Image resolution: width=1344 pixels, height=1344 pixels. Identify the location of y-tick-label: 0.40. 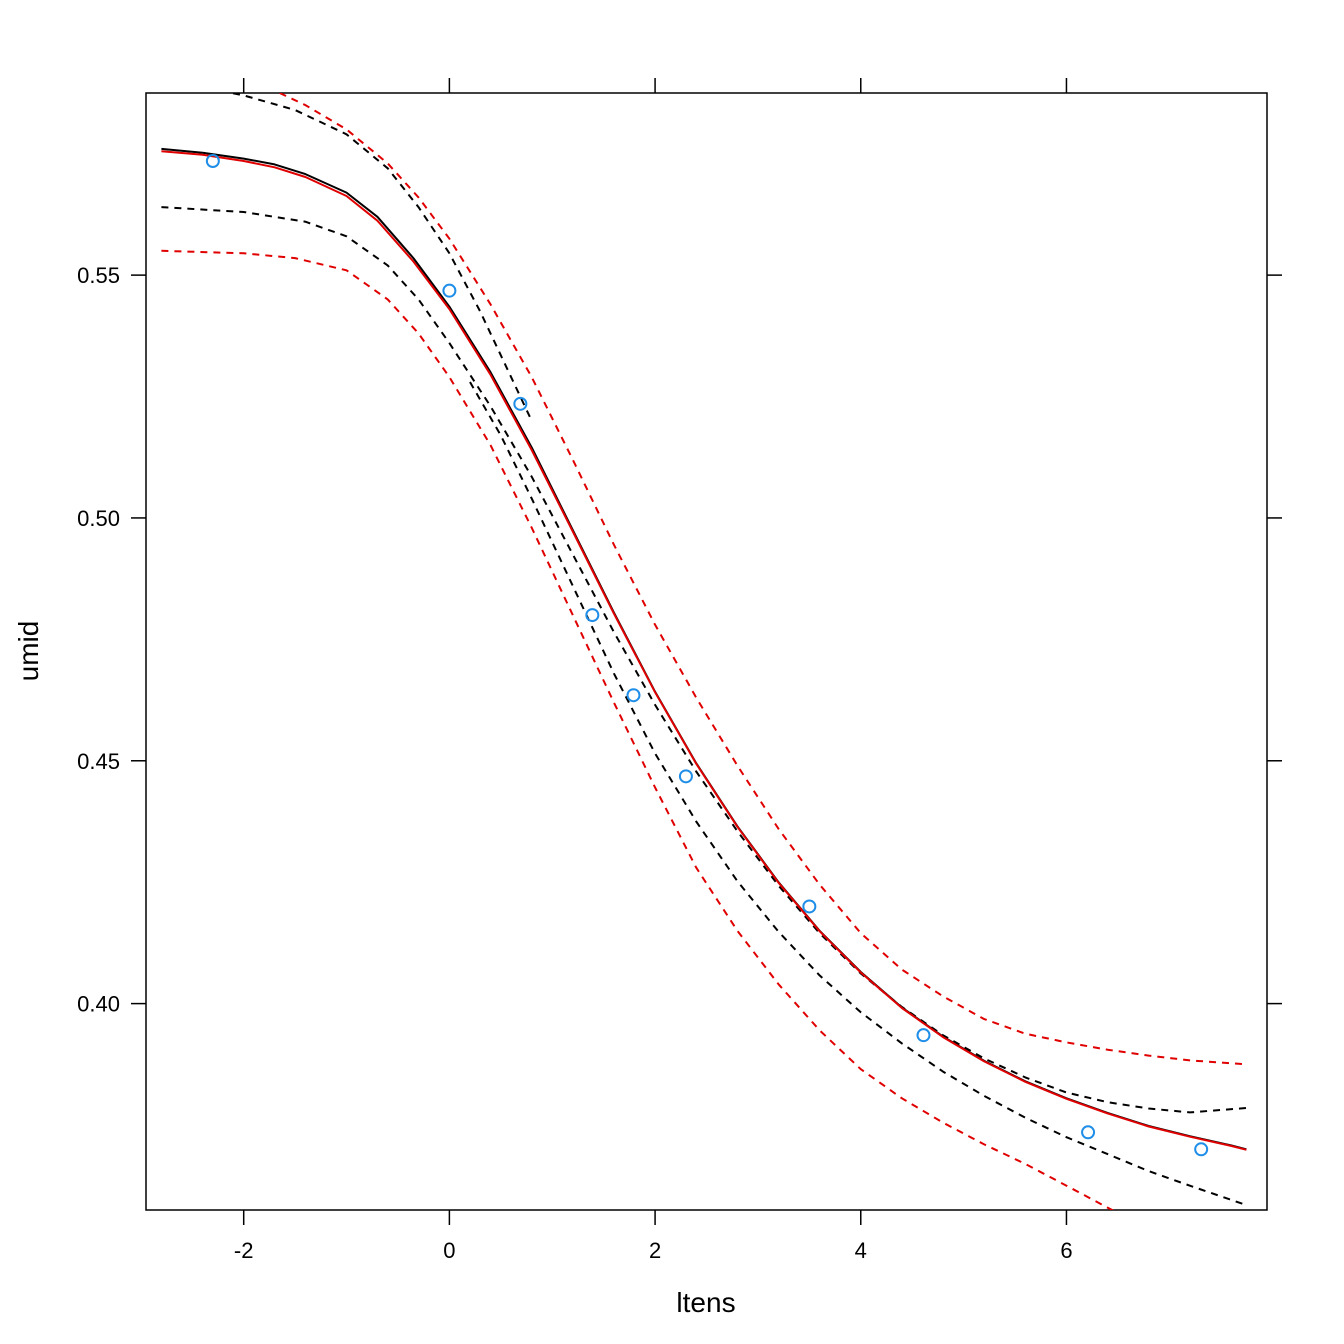
(98, 1004).